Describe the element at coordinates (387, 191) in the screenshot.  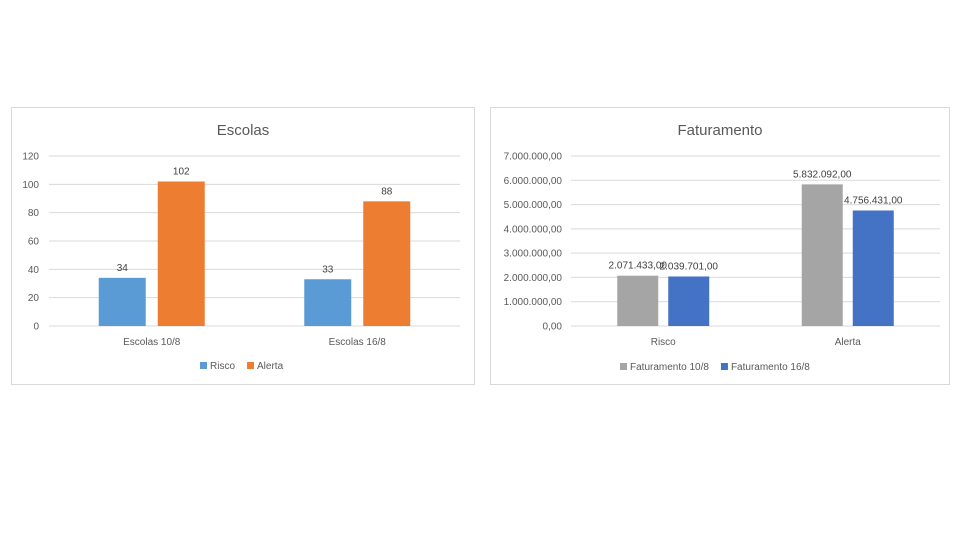
I see `data-label: 88` at that location.